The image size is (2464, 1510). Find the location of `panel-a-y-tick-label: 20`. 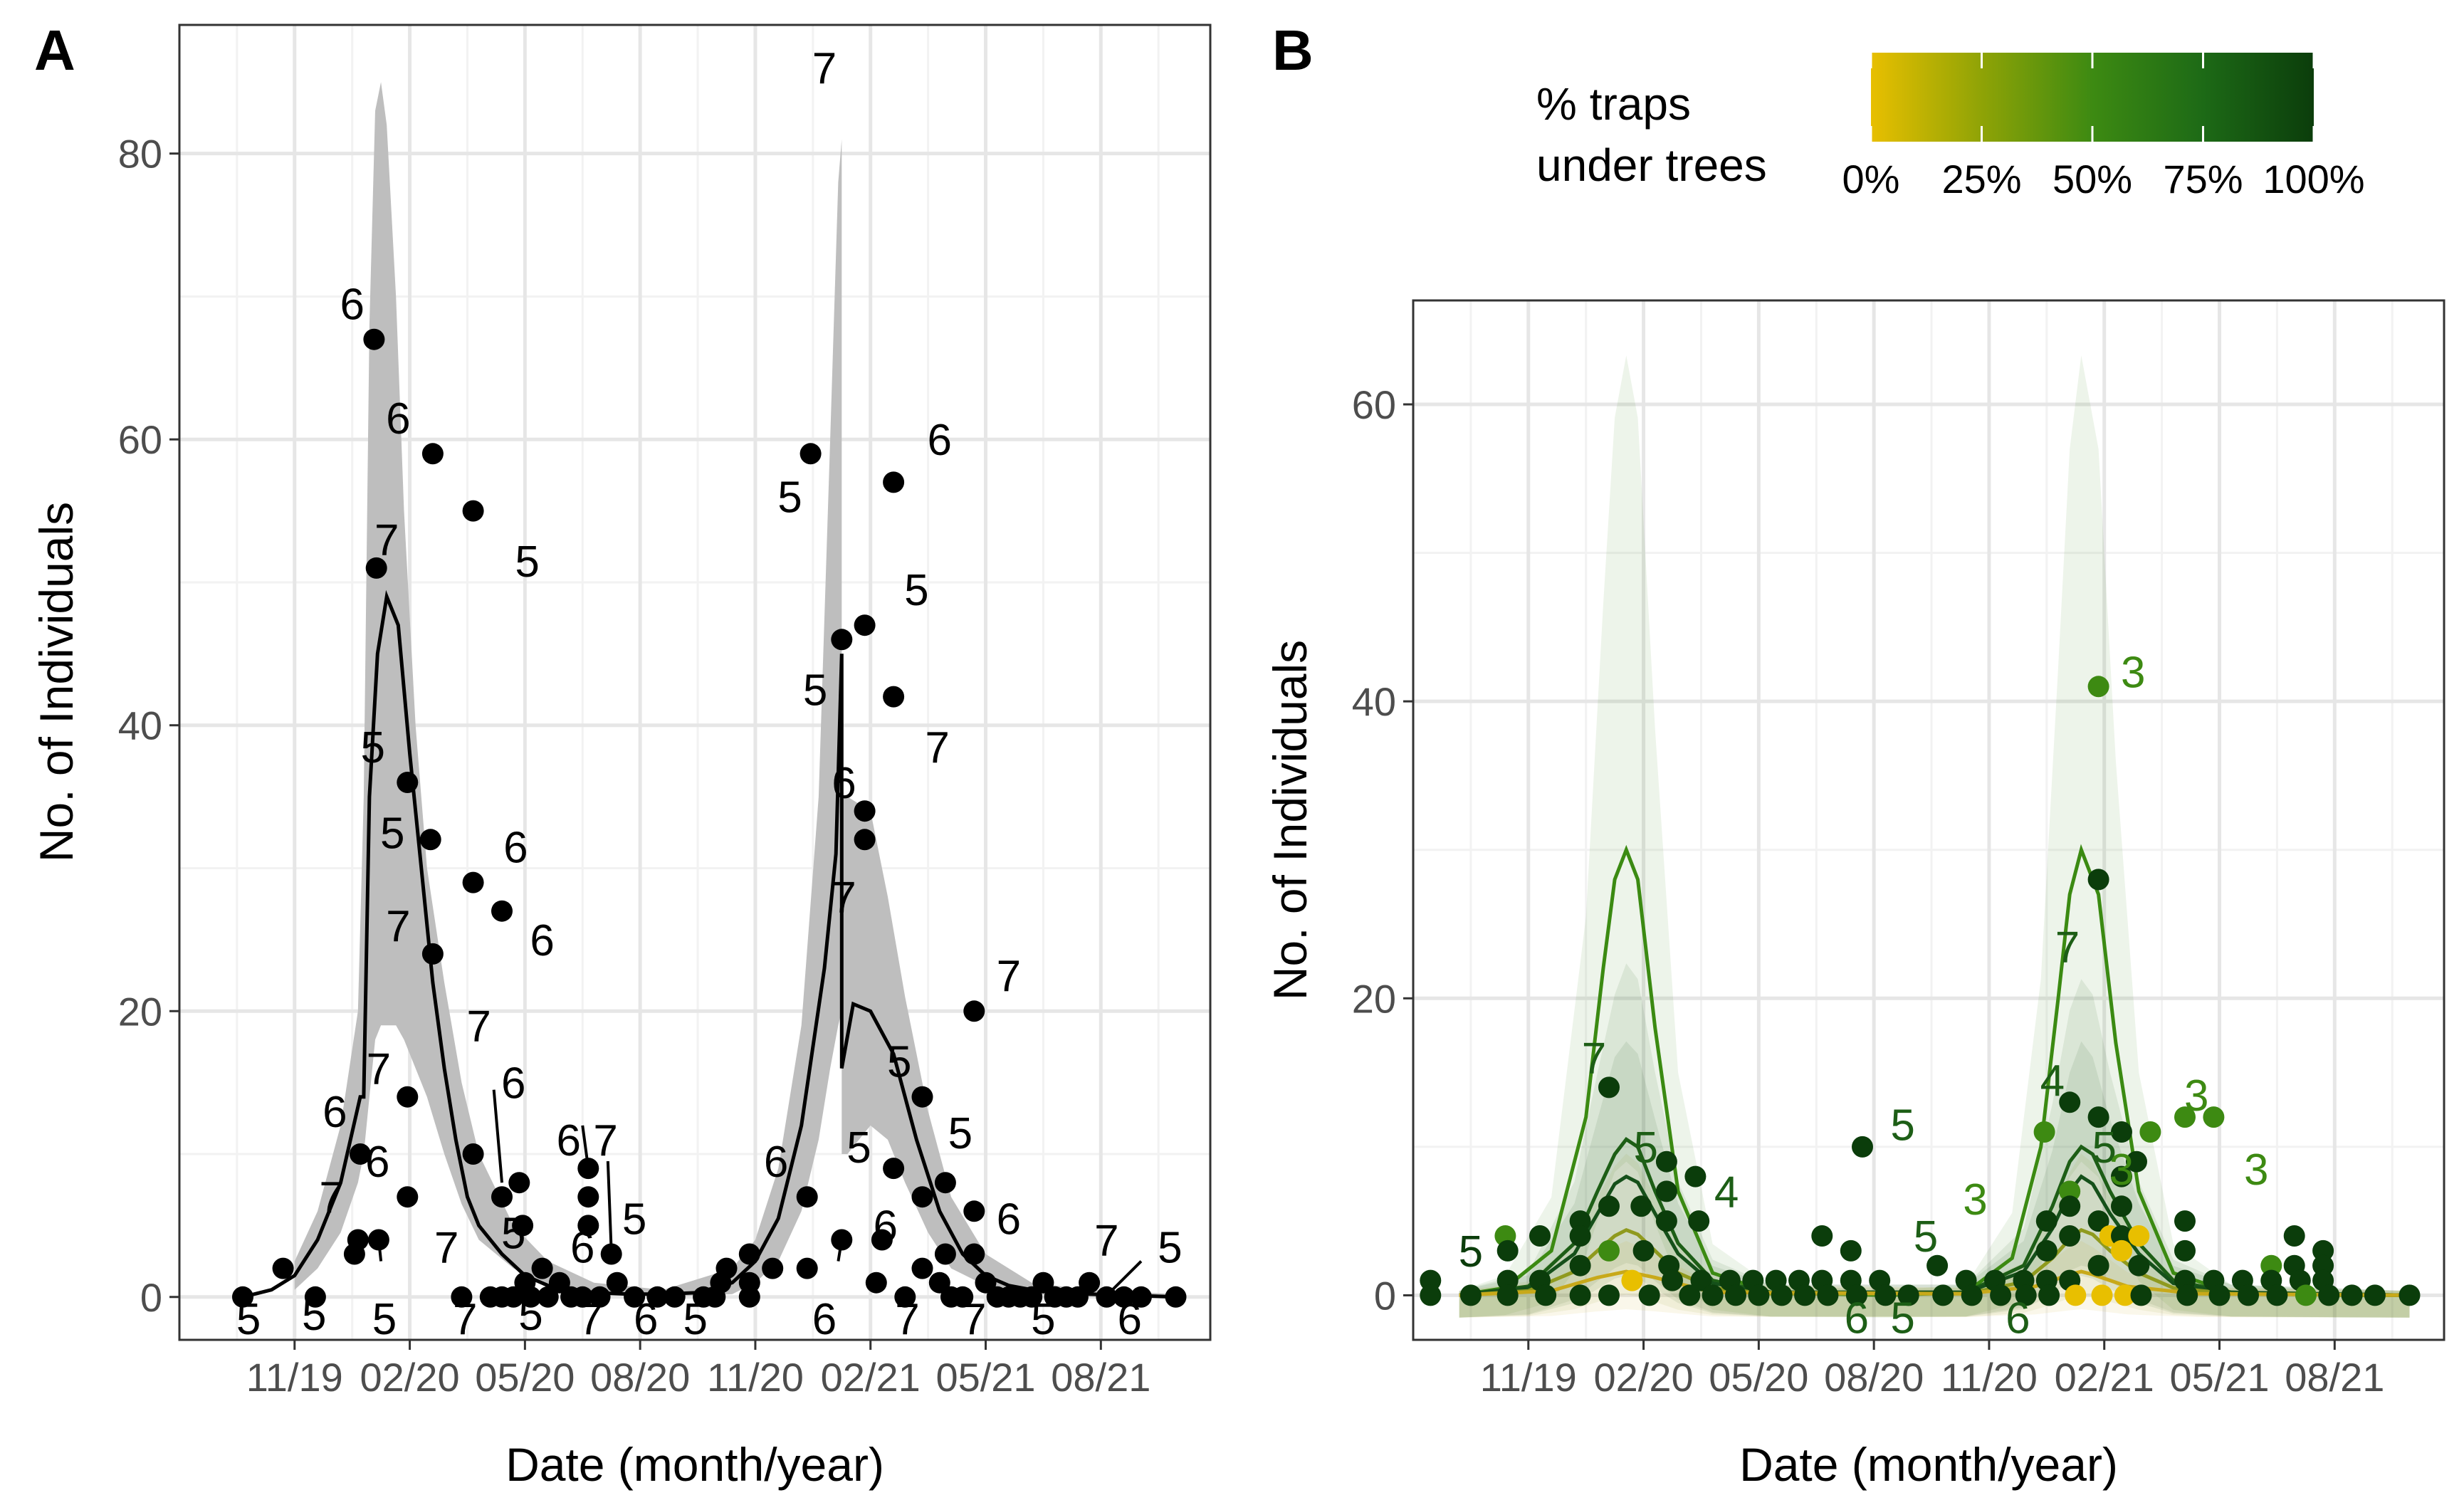

panel-a-y-tick-label: 20 is located at coordinates (140, 1012).